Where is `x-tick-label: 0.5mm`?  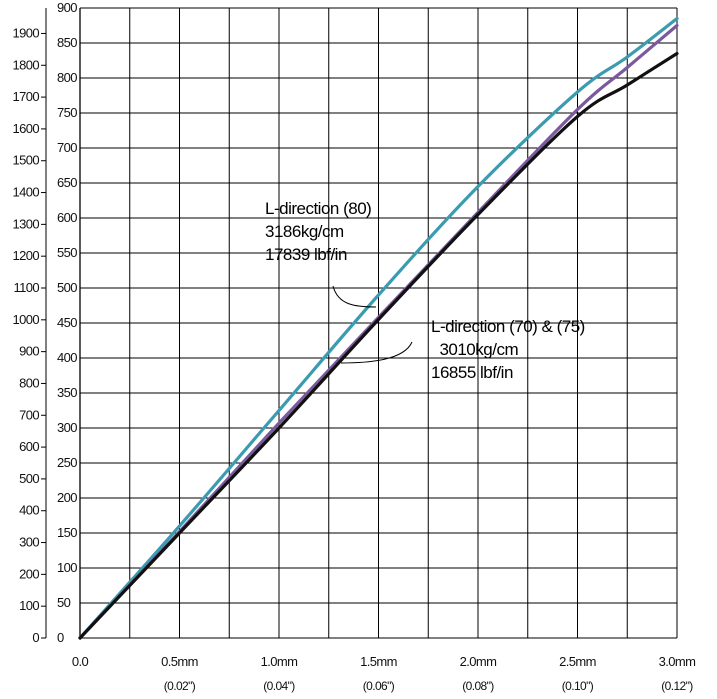 x-tick-label: 0.5mm is located at coordinates (179, 661).